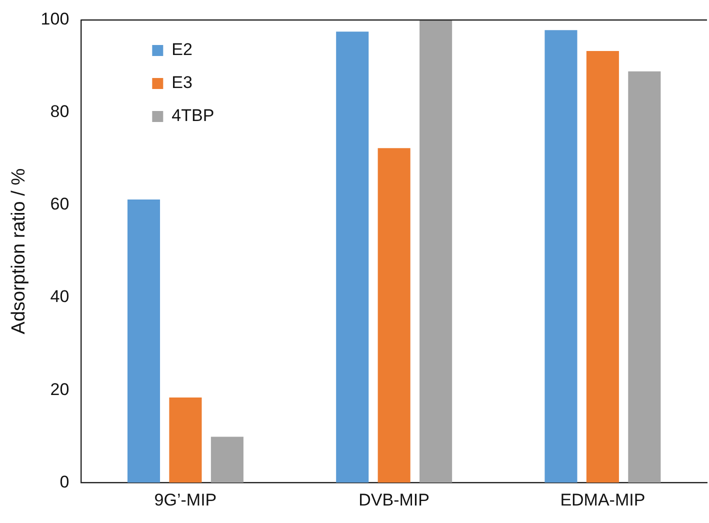  Describe the element at coordinates (182, 82) in the screenshot. I see `legend-label: E3` at that location.